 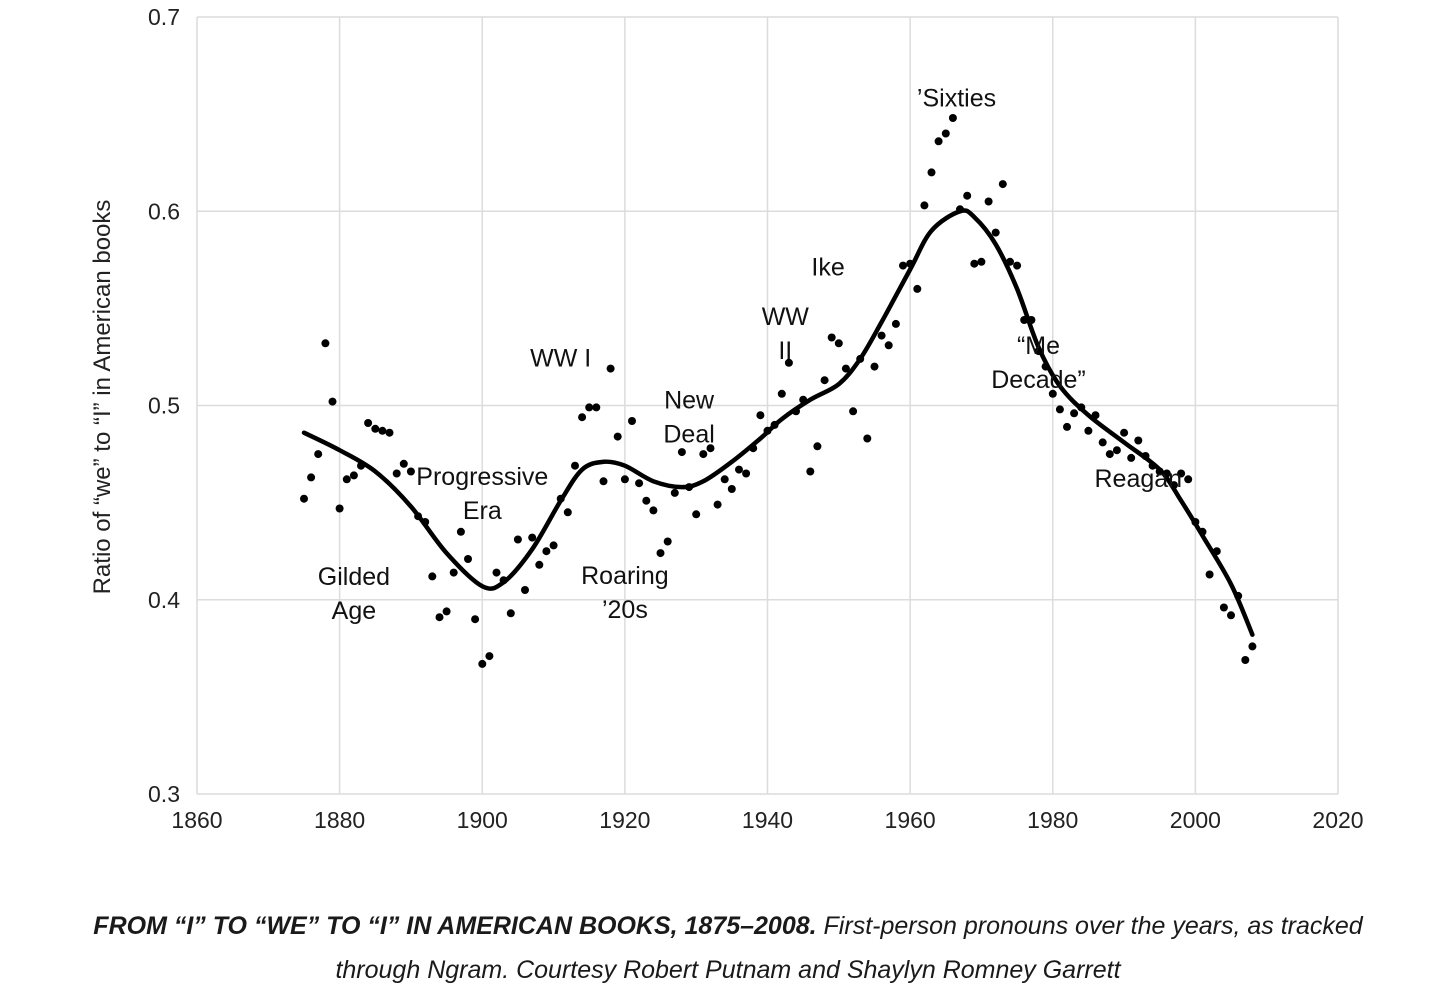 I want to click on annotation-9: Reagan, so click(x=1139, y=479).